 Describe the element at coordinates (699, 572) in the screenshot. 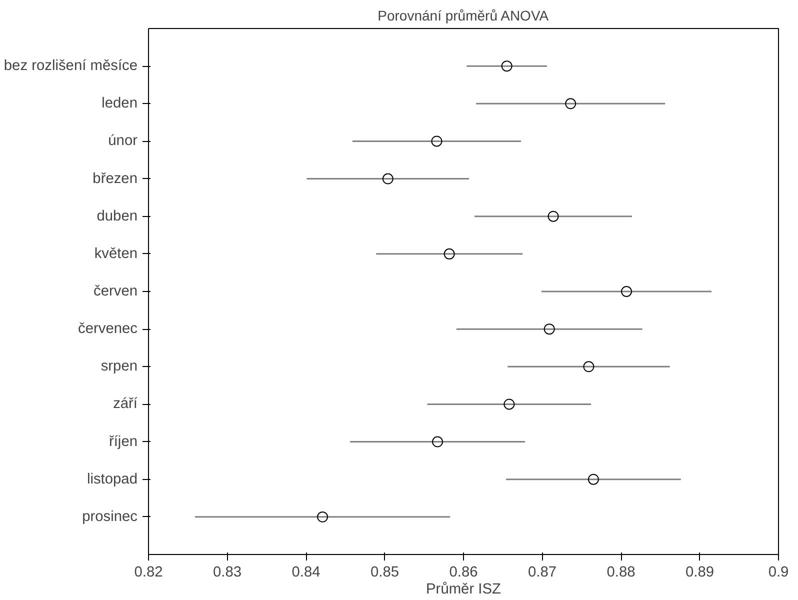

I see `x-tick-label: 0.89` at that location.